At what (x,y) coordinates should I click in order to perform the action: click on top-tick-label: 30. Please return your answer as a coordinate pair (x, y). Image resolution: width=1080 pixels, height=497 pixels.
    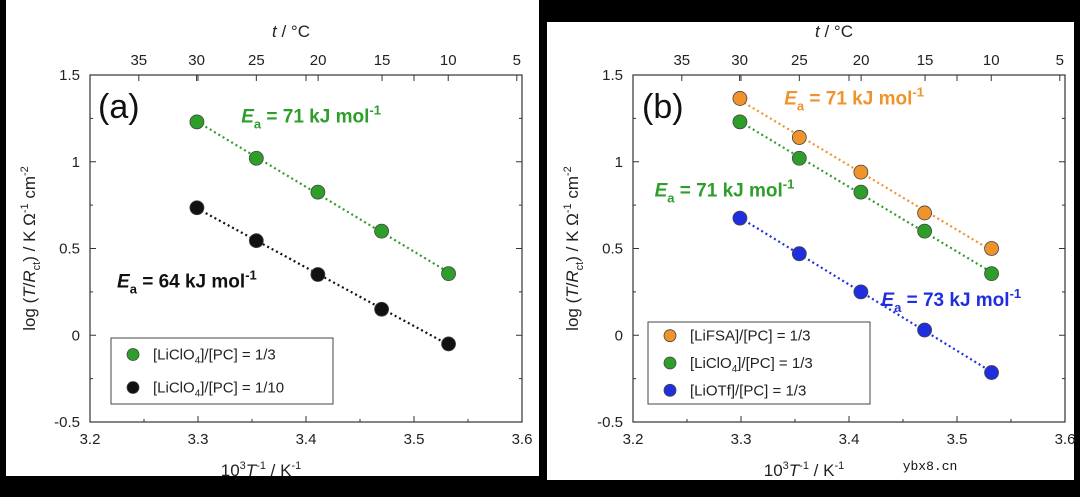
    Looking at the image, I should click on (196, 60).